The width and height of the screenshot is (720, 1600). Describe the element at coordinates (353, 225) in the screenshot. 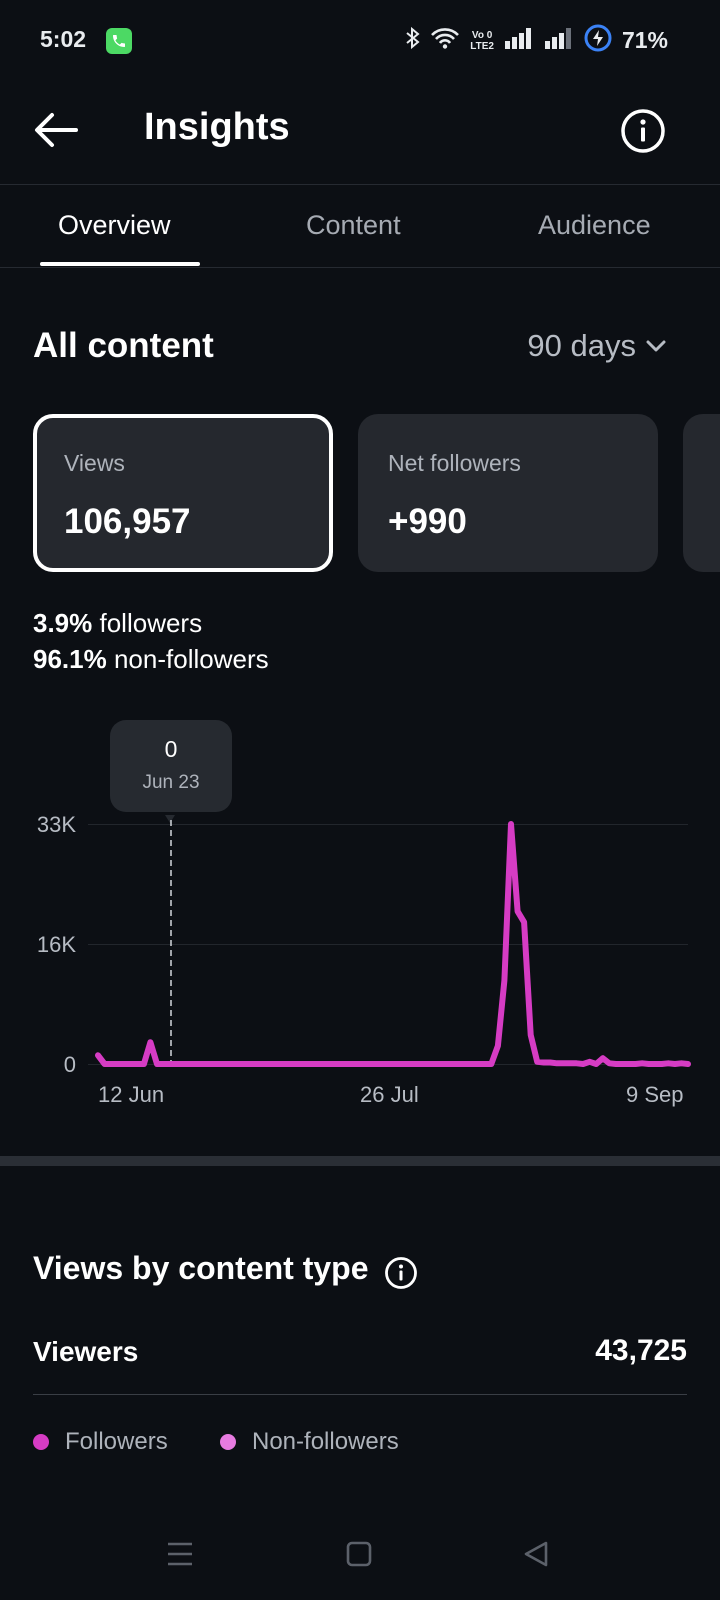

I see `tab-content: Content` at that location.